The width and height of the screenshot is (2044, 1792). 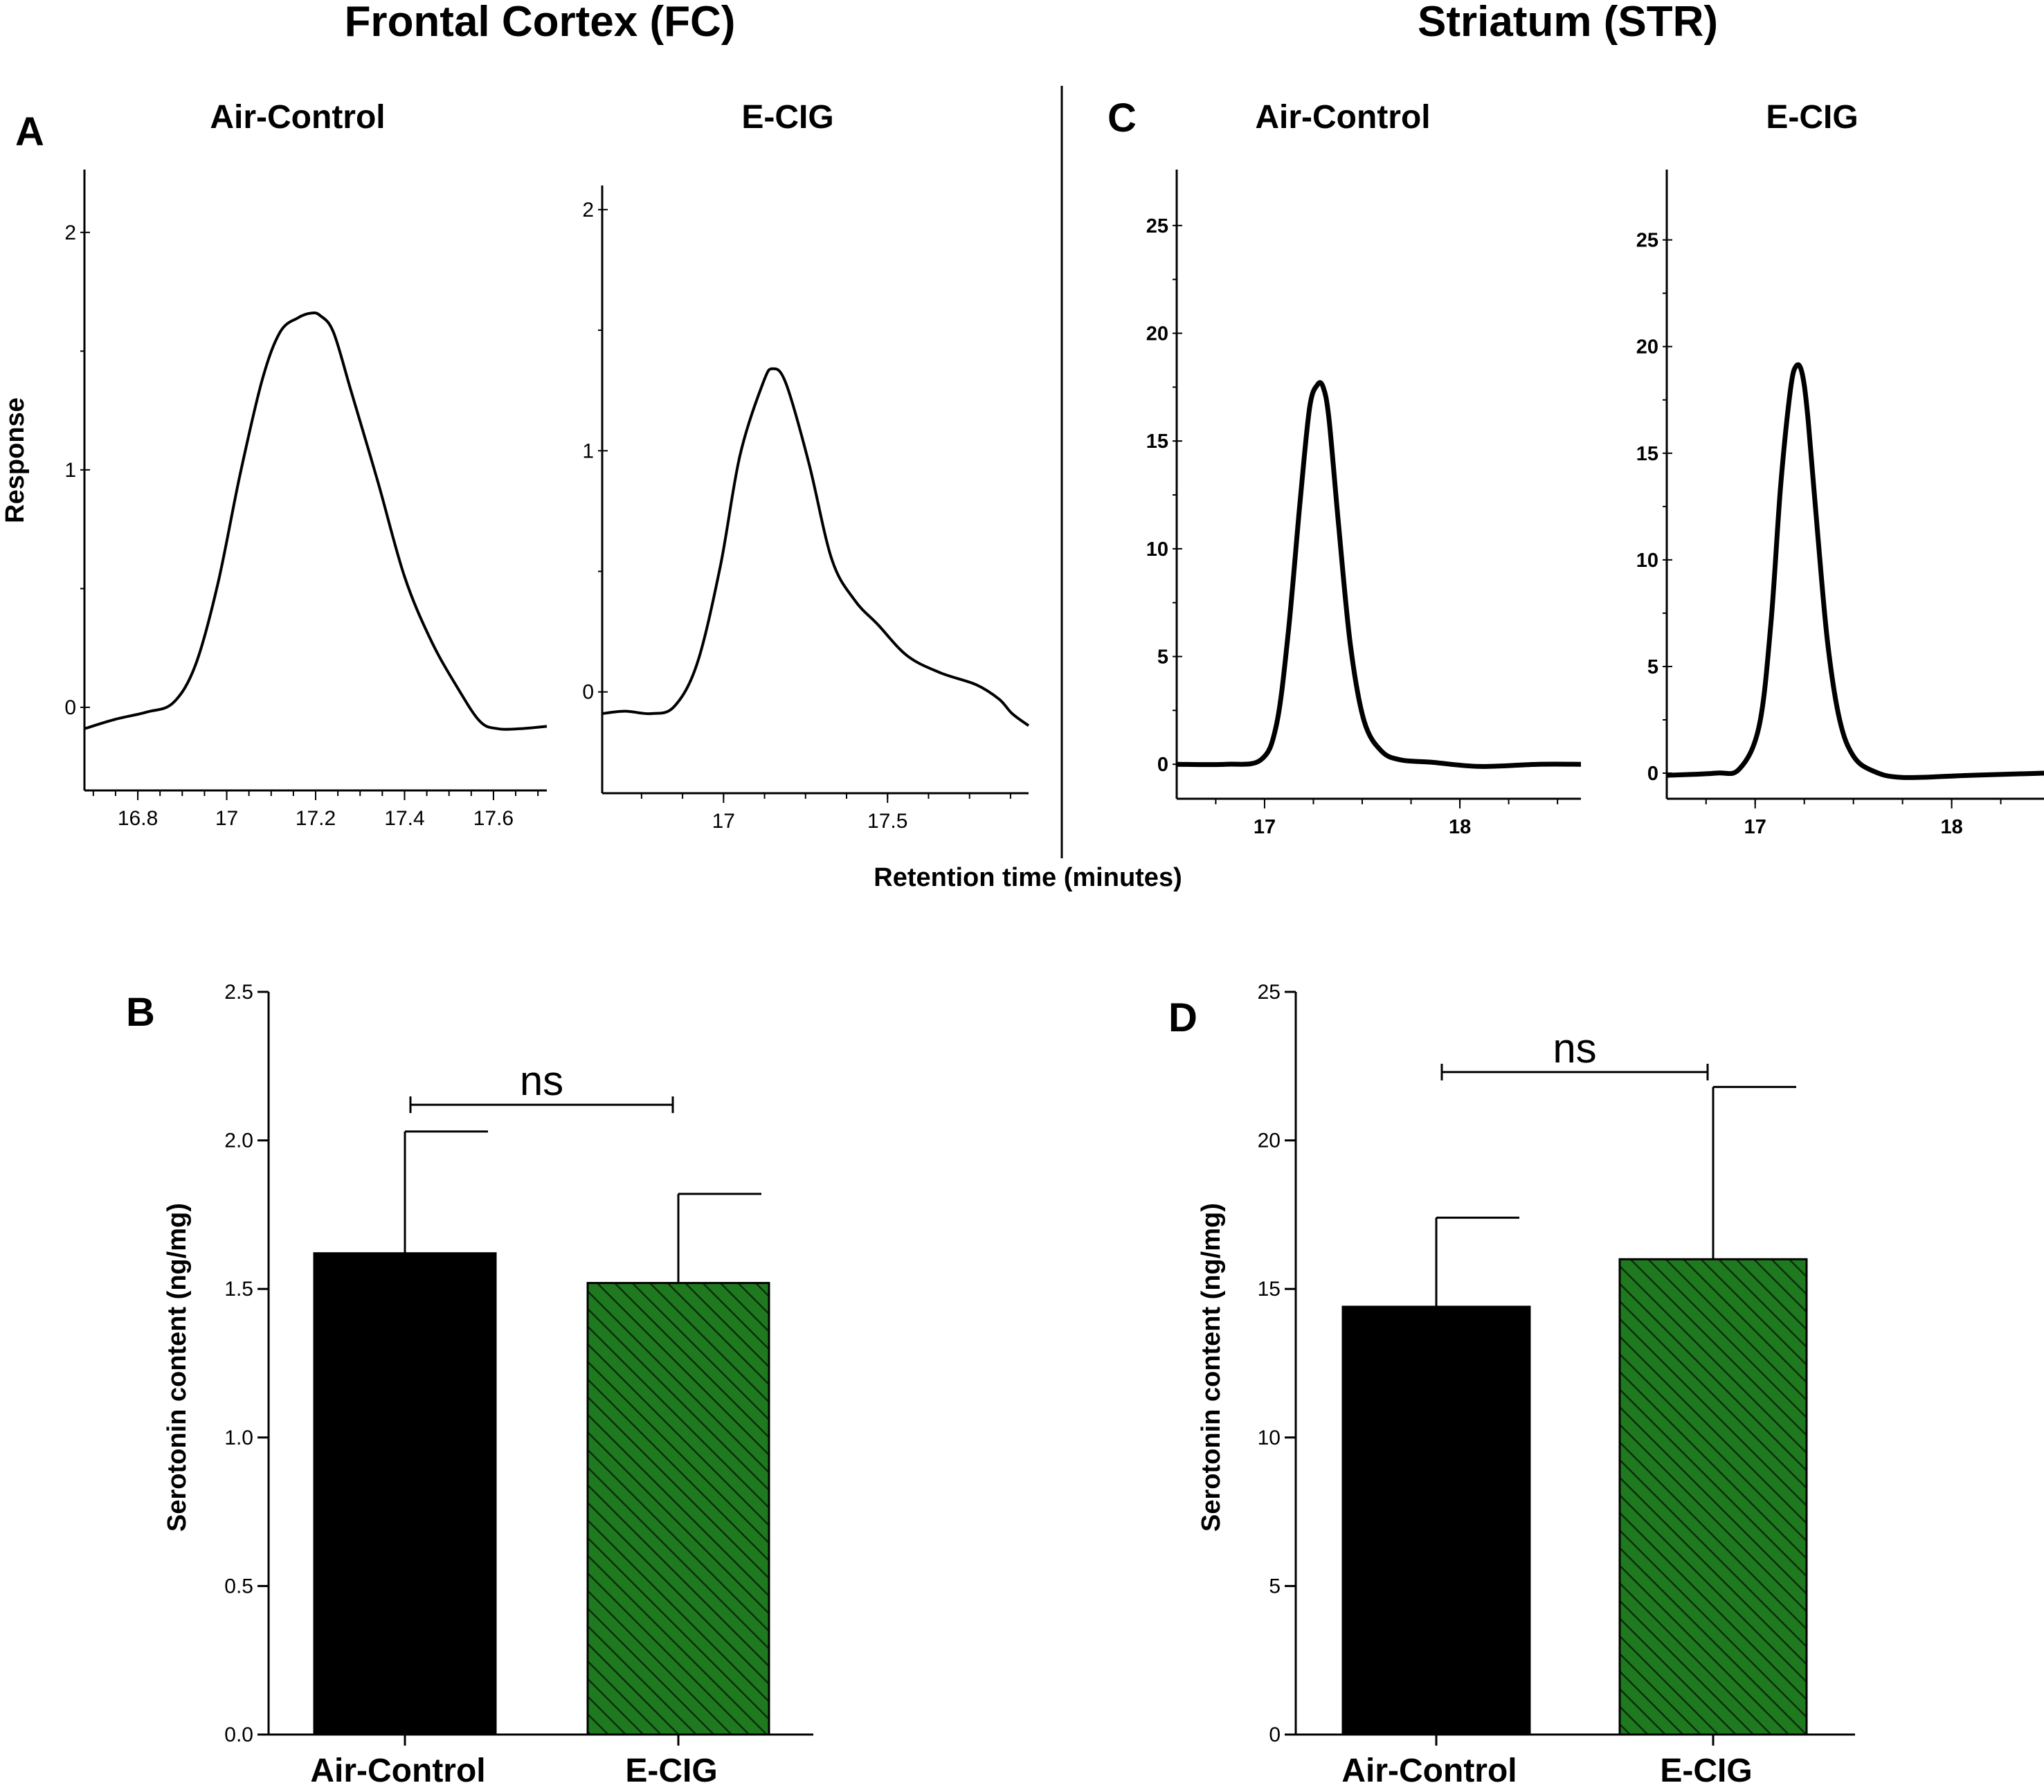 What do you see at coordinates (404, 818) in the screenshot?
I see `x-tick-label: 17.4` at bounding box center [404, 818].